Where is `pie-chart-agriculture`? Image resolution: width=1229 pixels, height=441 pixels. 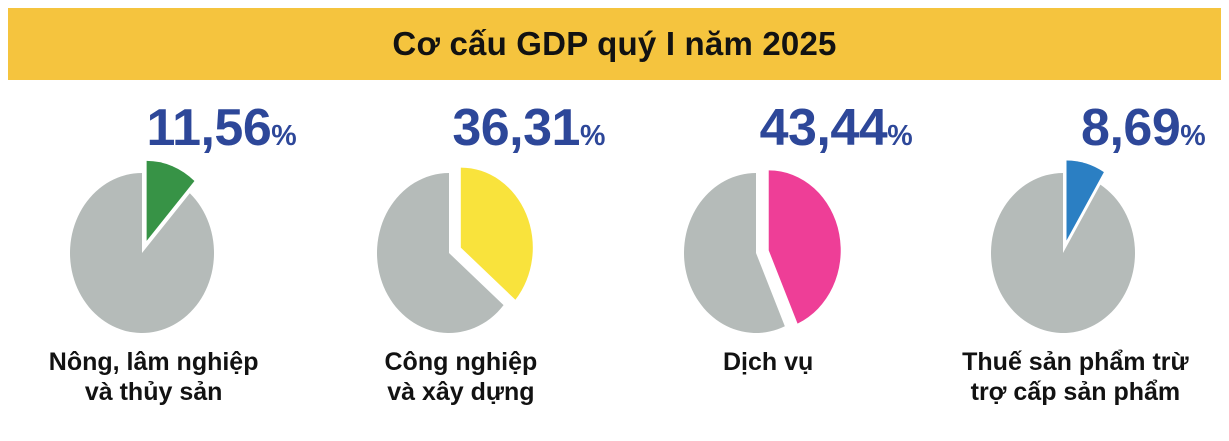
pie-chart-agriculture is located at coordinates (141, 246).